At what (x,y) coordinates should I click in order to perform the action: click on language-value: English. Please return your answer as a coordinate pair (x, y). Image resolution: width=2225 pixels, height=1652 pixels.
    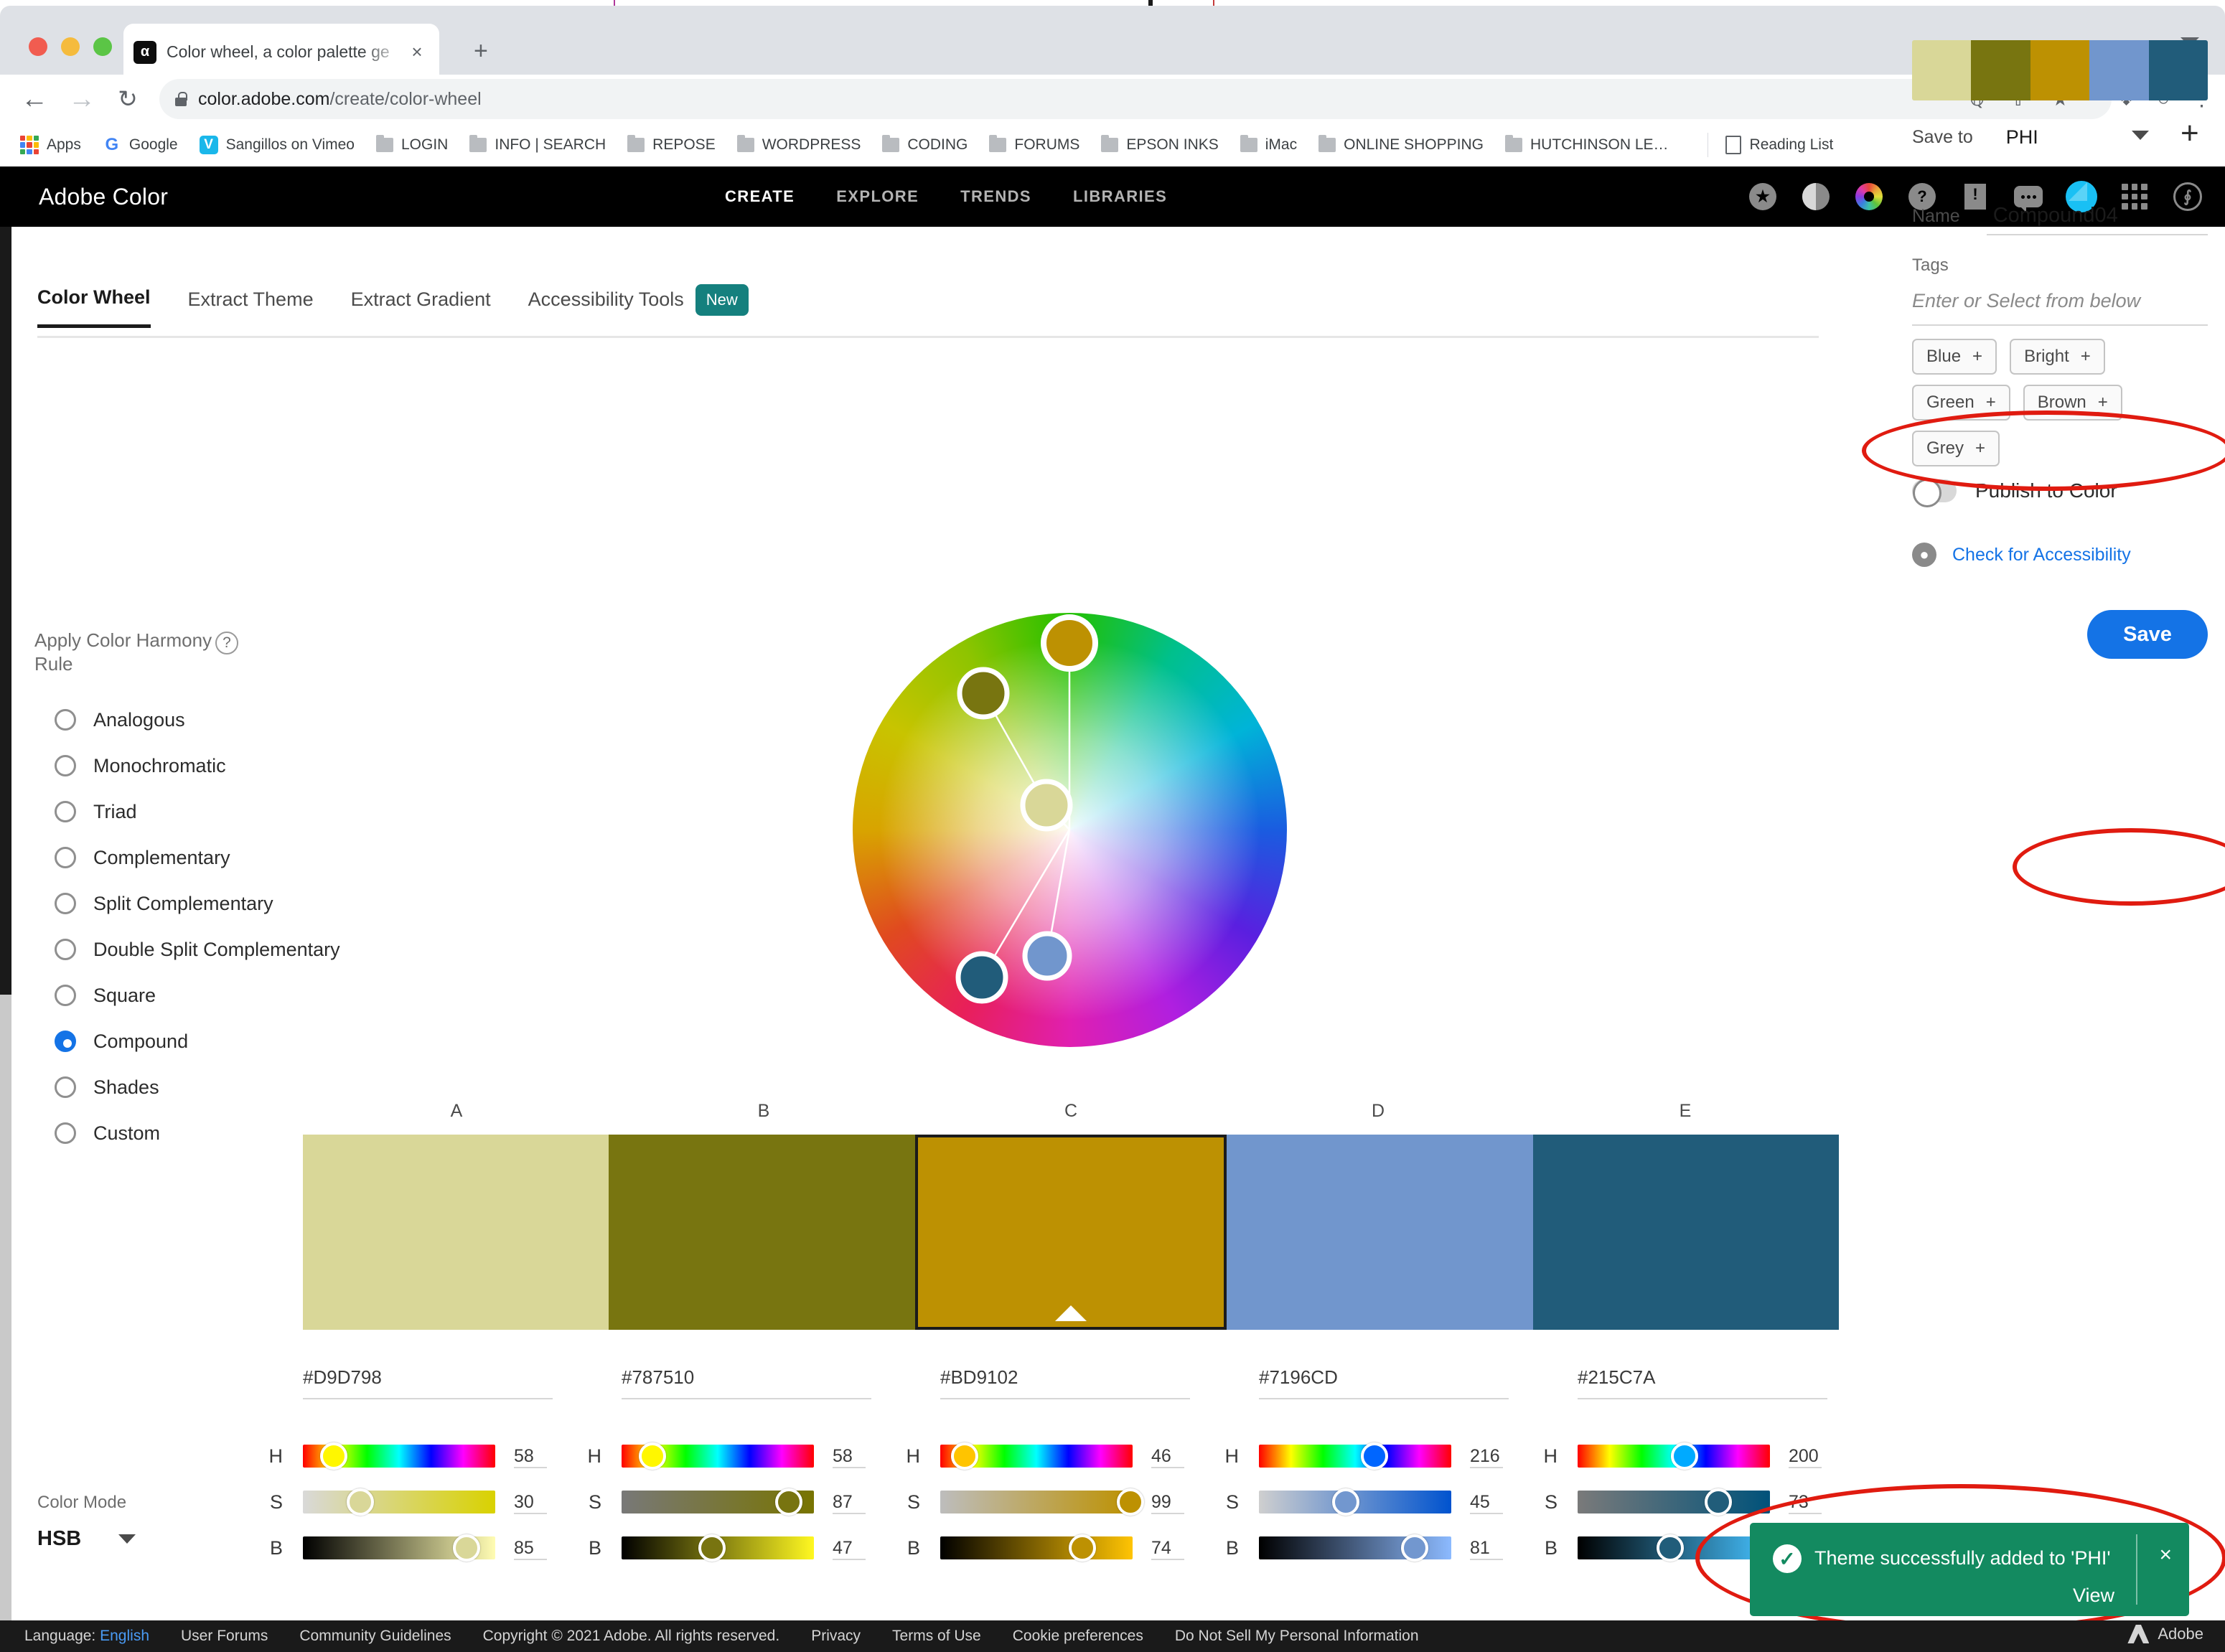
    Looking at the image, I should click on (125, 1636).